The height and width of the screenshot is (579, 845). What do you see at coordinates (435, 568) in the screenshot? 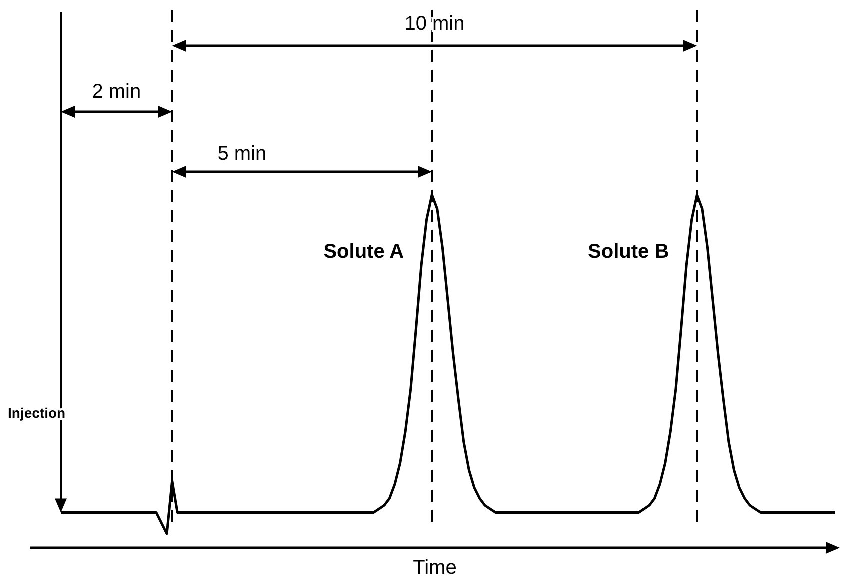
I see `x-axis-title: Time` at bounding box center [435, 568].